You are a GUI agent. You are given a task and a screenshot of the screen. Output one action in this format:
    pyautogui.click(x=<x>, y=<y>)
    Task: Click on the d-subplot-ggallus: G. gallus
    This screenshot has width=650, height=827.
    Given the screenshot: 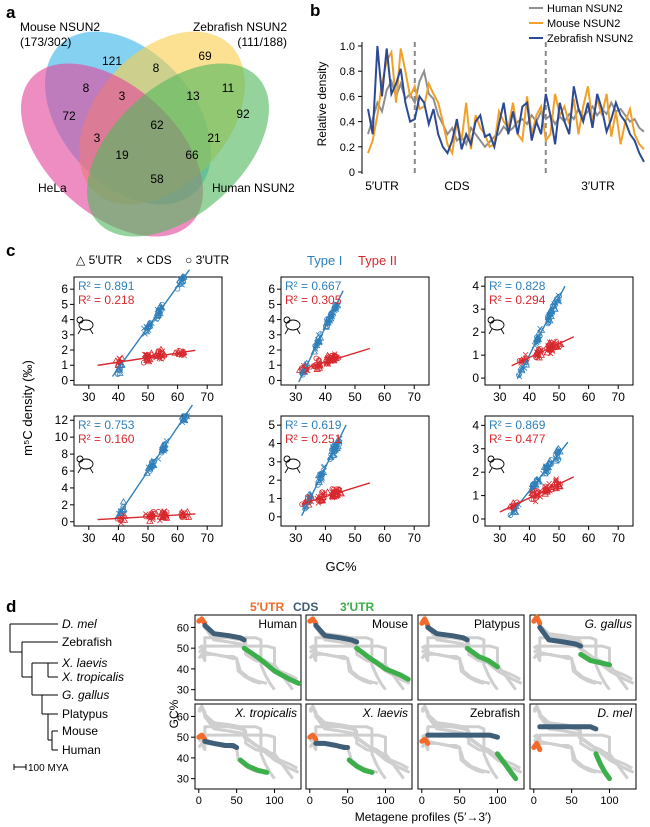 What is the action you would take?
    pyautogui.click(x=583, y=657)
    